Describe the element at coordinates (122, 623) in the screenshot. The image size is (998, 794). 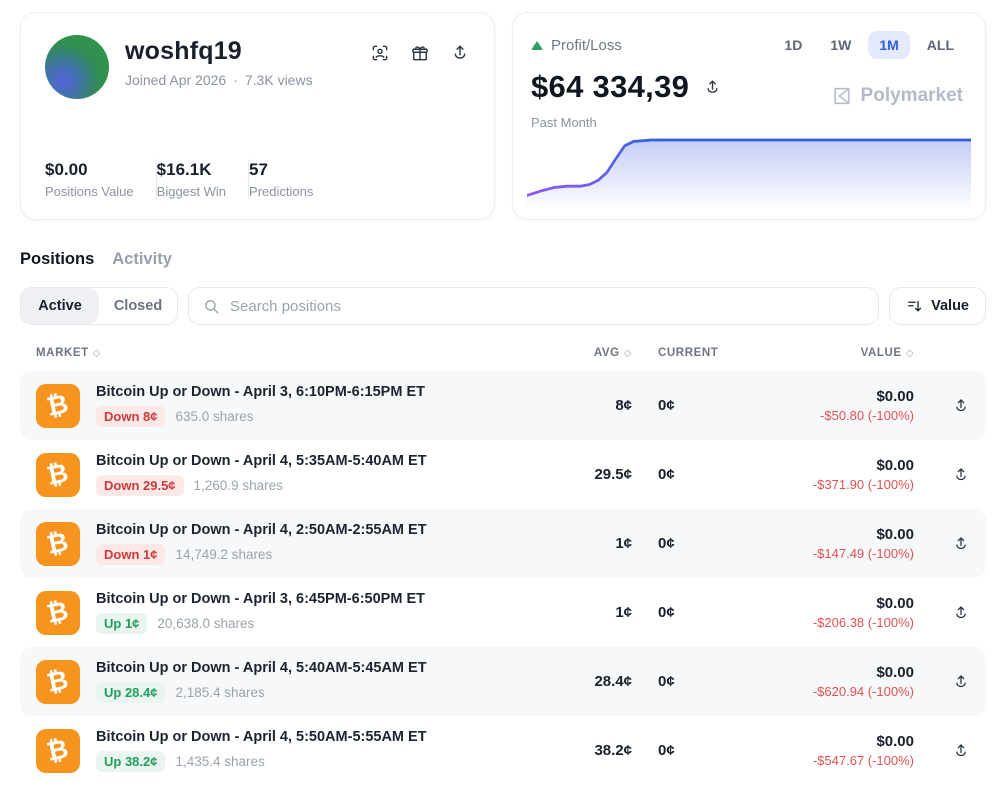
I see `position-side-badge: Up 1¢` at that location.